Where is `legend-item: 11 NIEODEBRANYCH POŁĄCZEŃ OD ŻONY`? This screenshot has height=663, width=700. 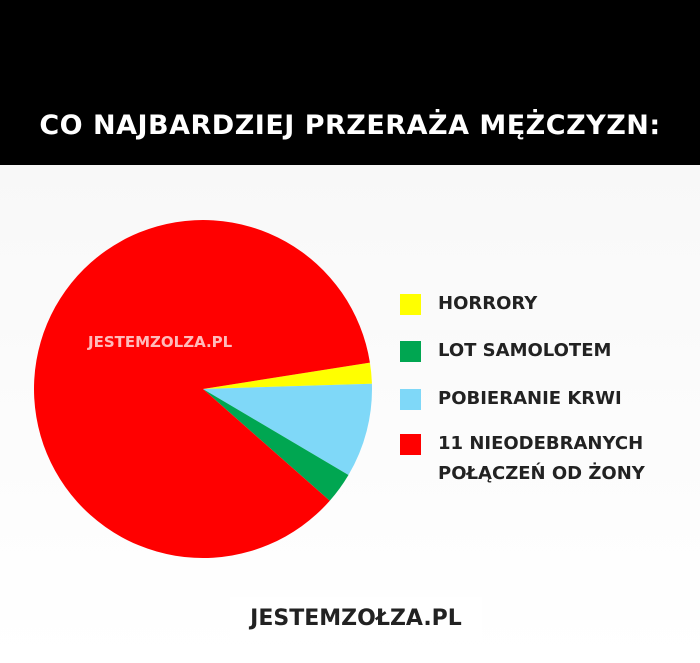 legend-item: 11 NIEODEBRANYCH POŁĄCZEŃ OD ŻONY is located at coordinates (544, 461).